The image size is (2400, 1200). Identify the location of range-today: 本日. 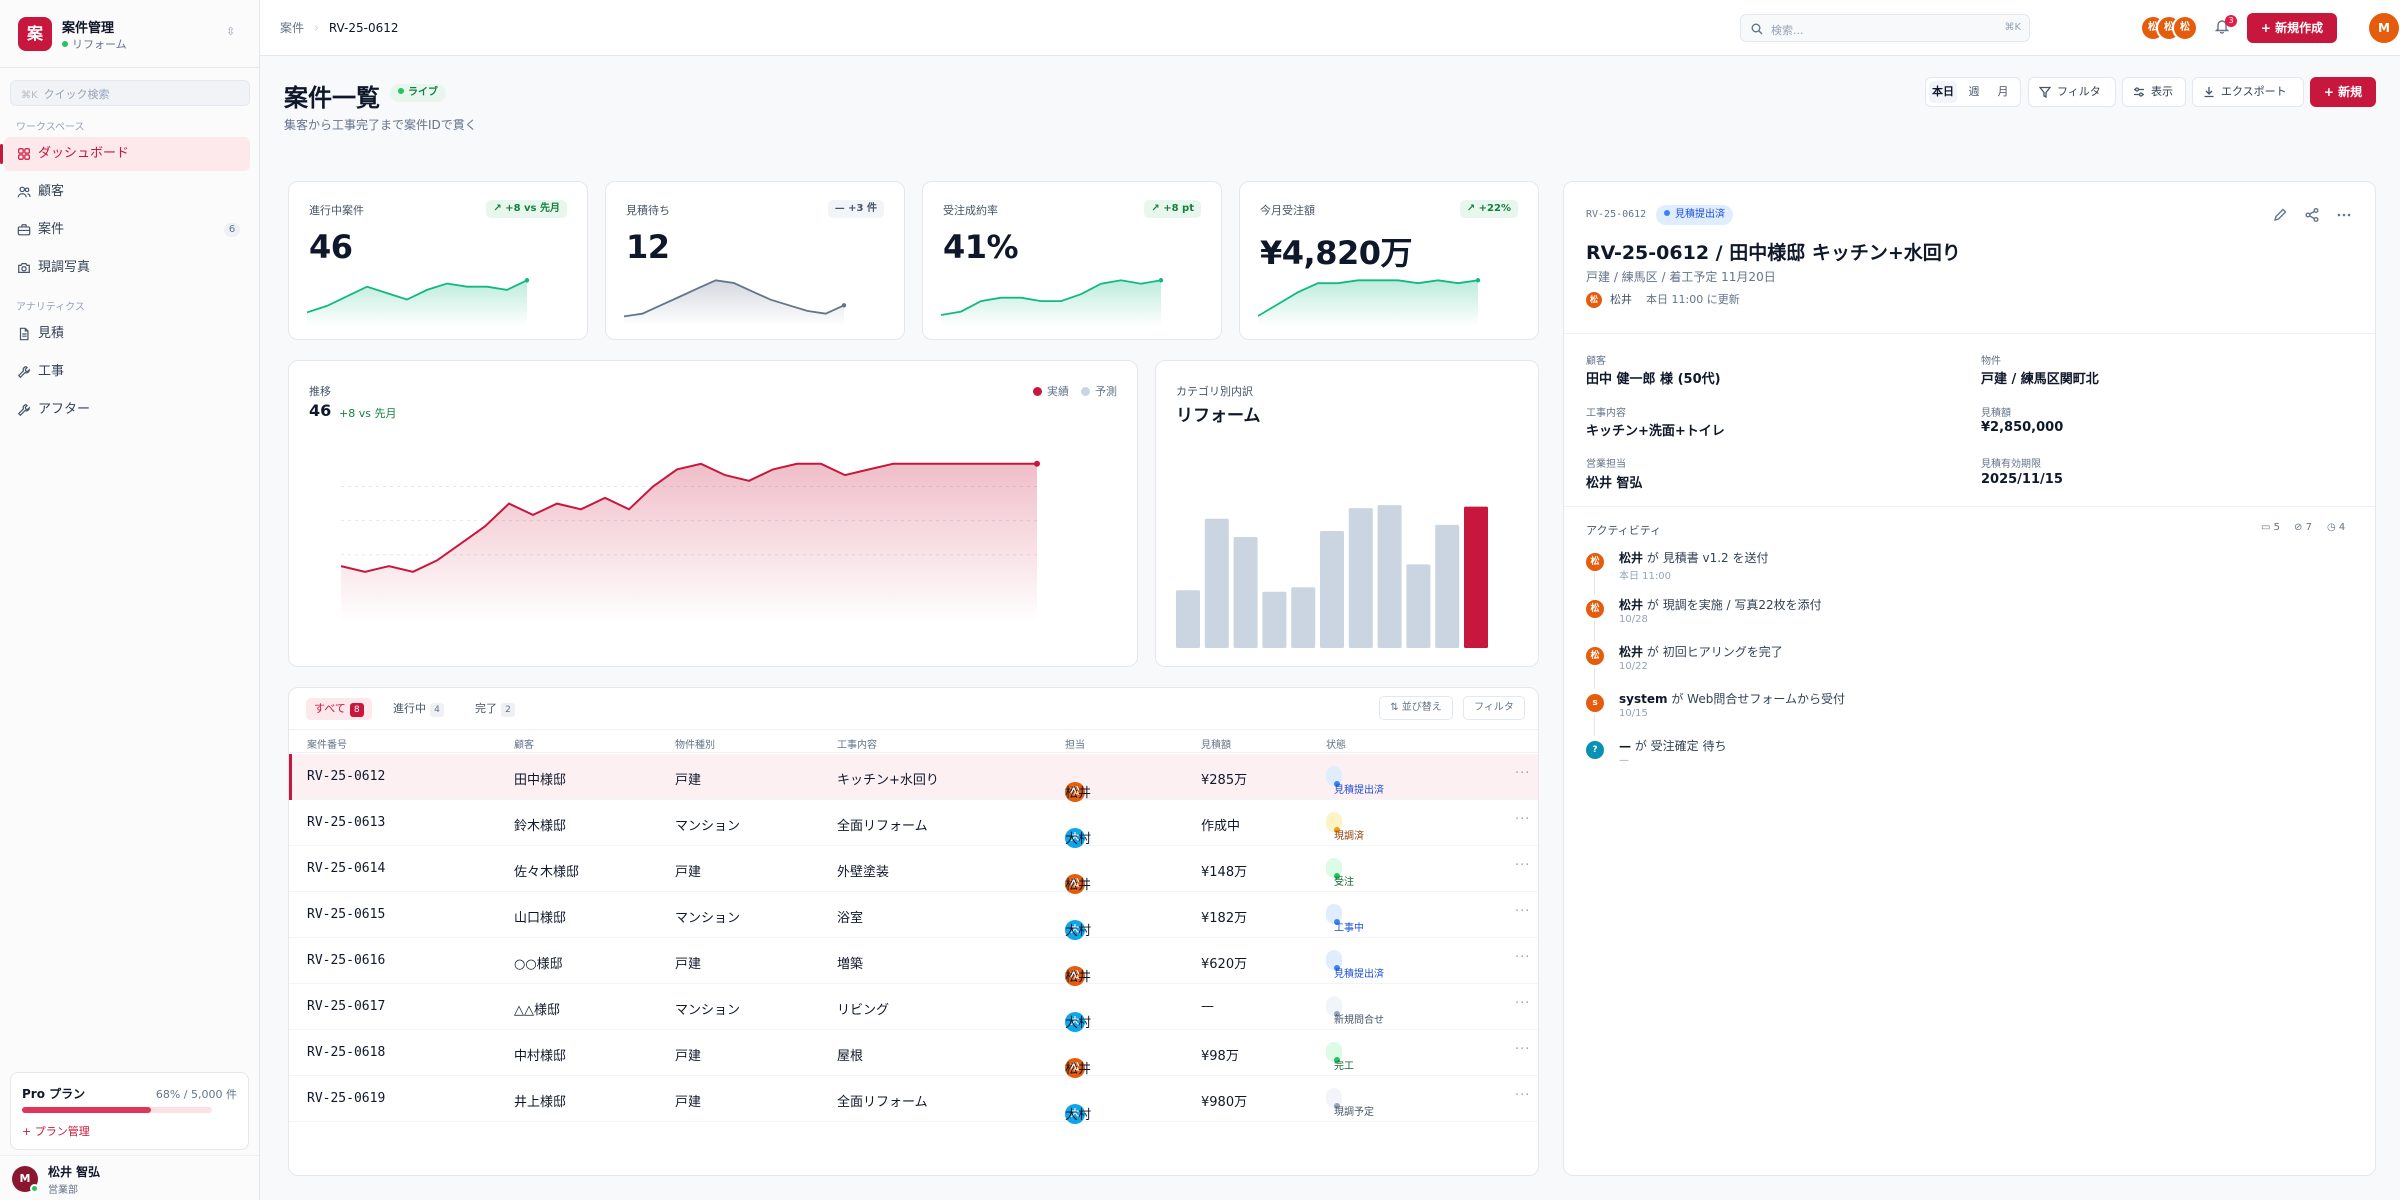
(1943, 92).